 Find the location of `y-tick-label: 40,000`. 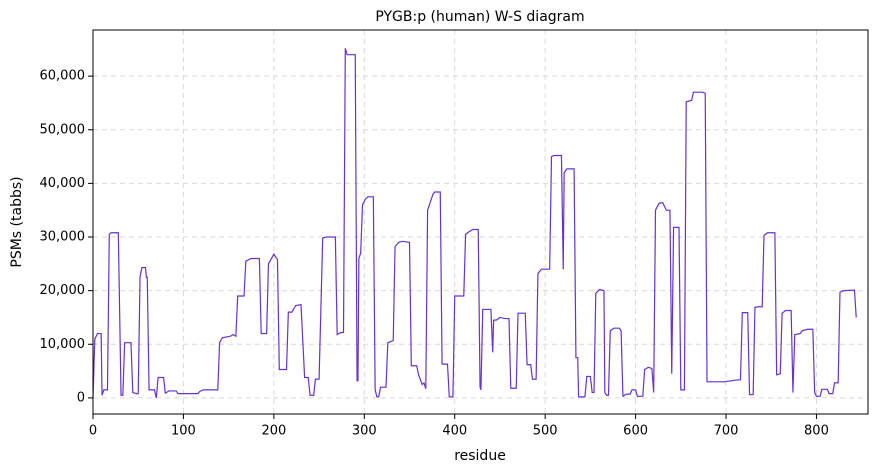

y-tick-label: 40,000 is located at coordinates (63, 183).